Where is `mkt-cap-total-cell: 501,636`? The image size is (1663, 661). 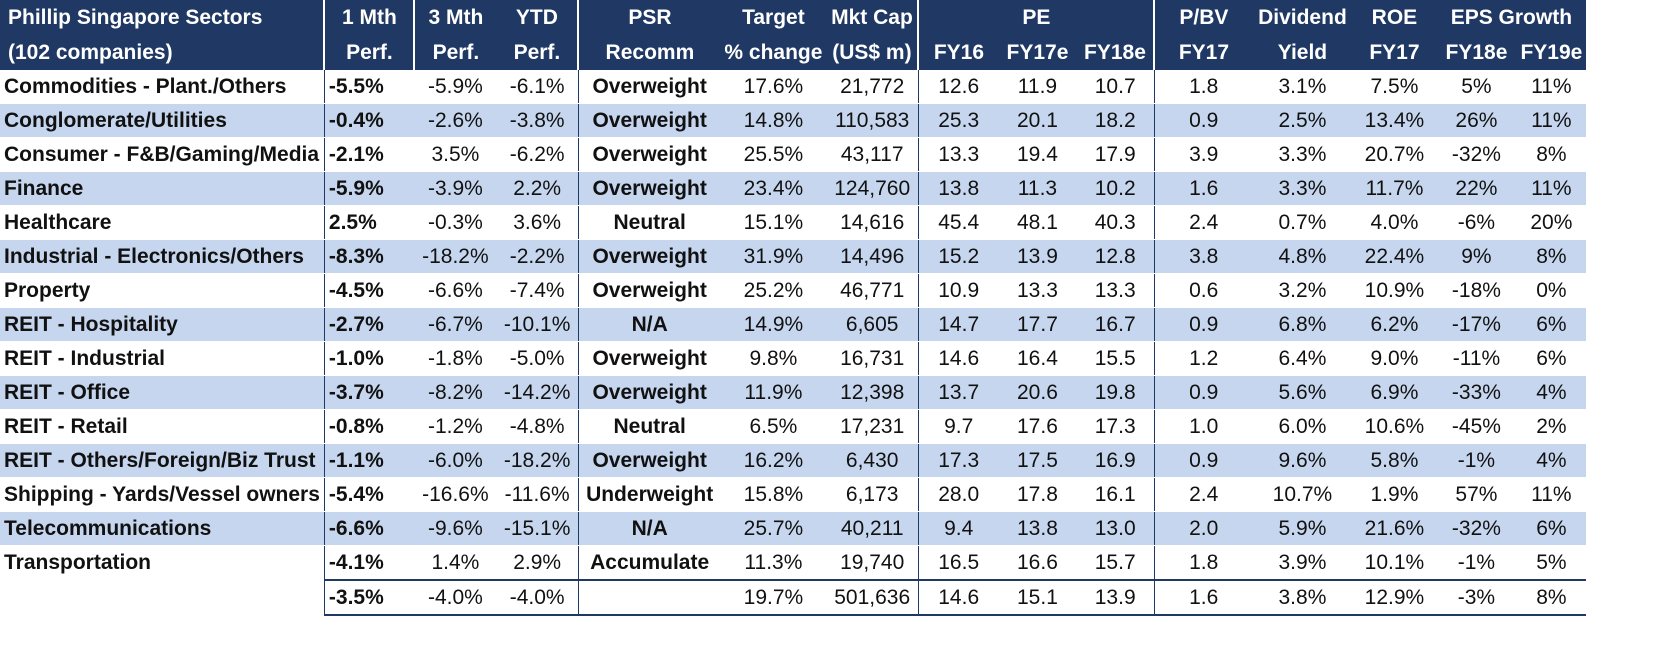
mkt-cap-total-cell: 501,636 is located at coordinates (872, 597).